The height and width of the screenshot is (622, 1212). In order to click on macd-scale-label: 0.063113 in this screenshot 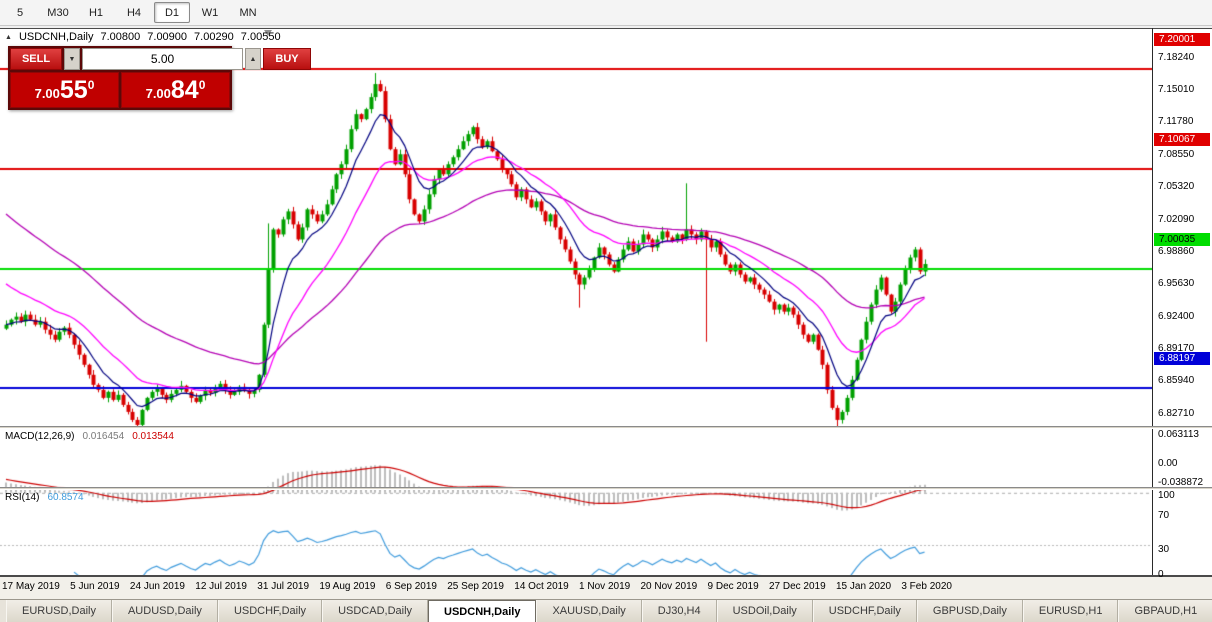, I will do `click(1178, 434)`.